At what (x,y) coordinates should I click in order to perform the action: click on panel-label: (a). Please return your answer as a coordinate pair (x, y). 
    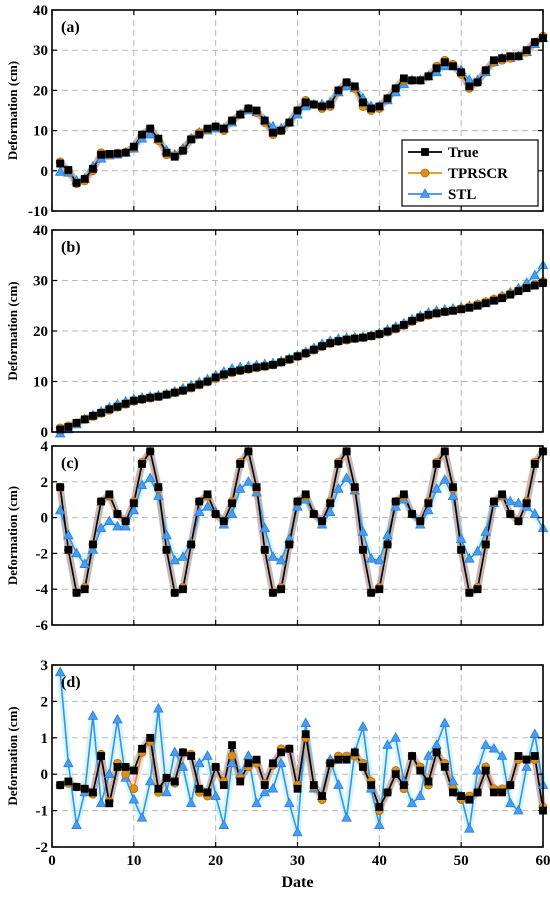
    Looking at the image, I should click on (70, 27).